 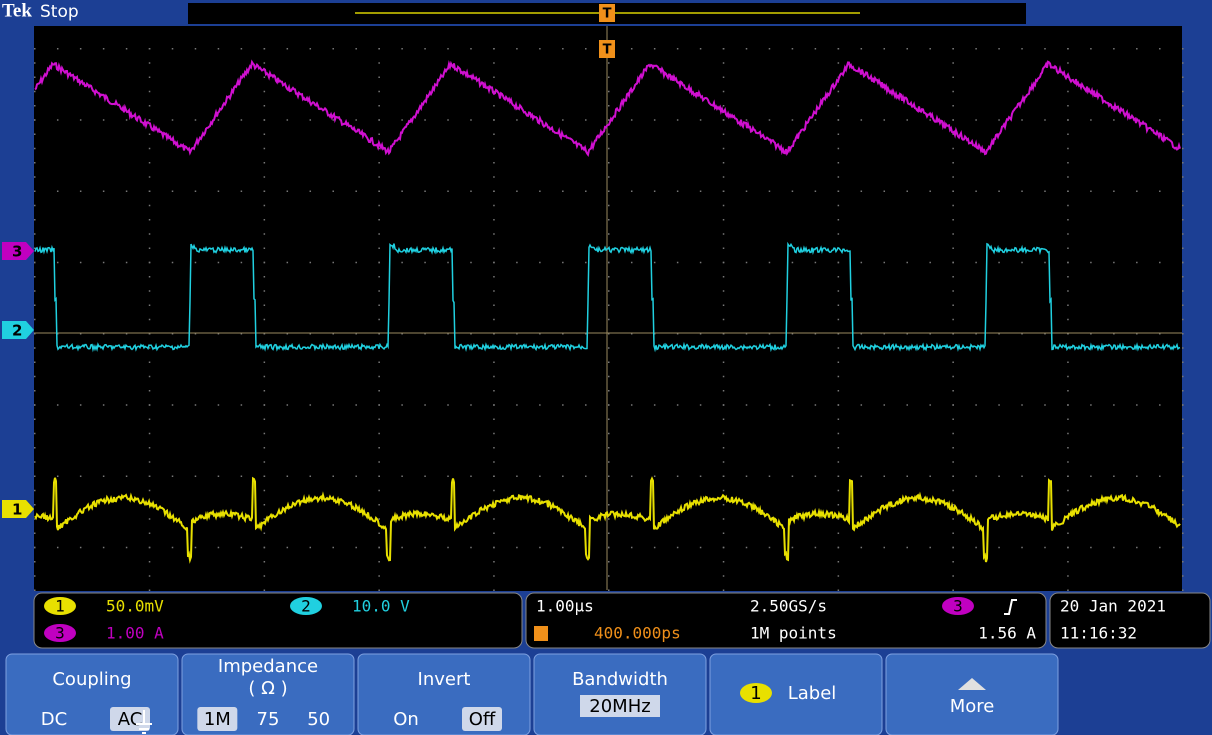 I want to click on menu-option: 1M, so click(x=217, y=719).